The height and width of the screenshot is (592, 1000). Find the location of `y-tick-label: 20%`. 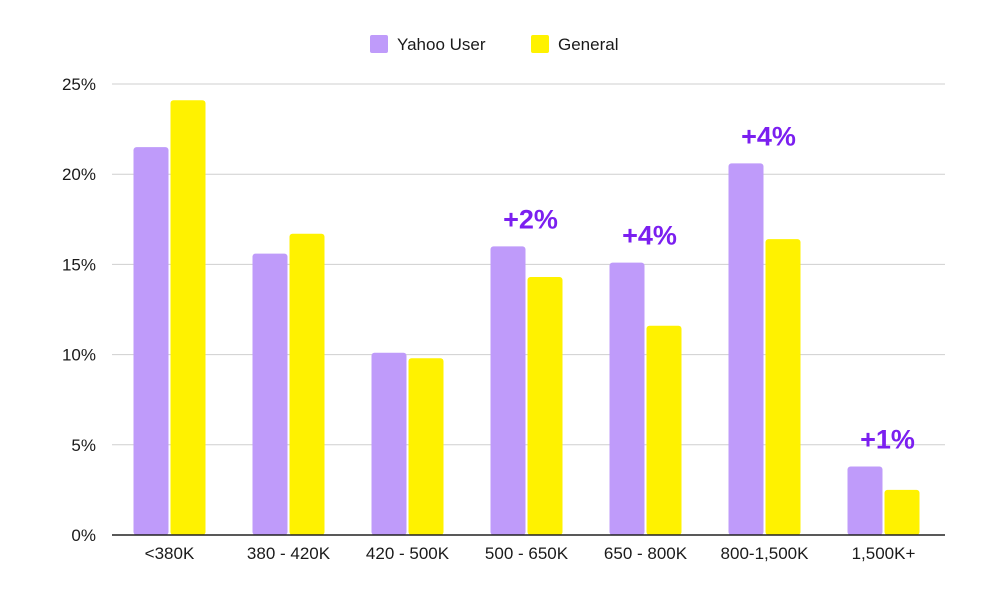

y-tick-label: 20% is located at coordinates (79, 174).